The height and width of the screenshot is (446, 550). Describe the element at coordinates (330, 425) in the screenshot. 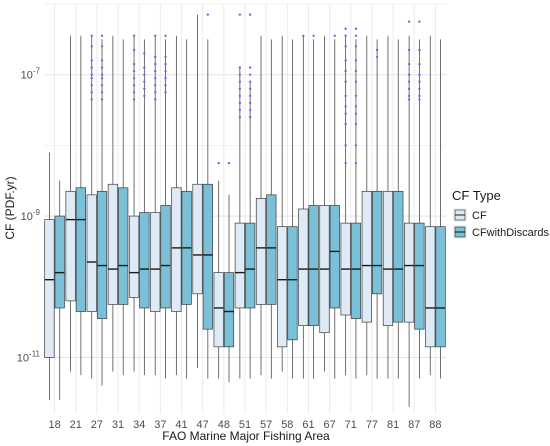

I see `x-tick-label: 67` at that location.